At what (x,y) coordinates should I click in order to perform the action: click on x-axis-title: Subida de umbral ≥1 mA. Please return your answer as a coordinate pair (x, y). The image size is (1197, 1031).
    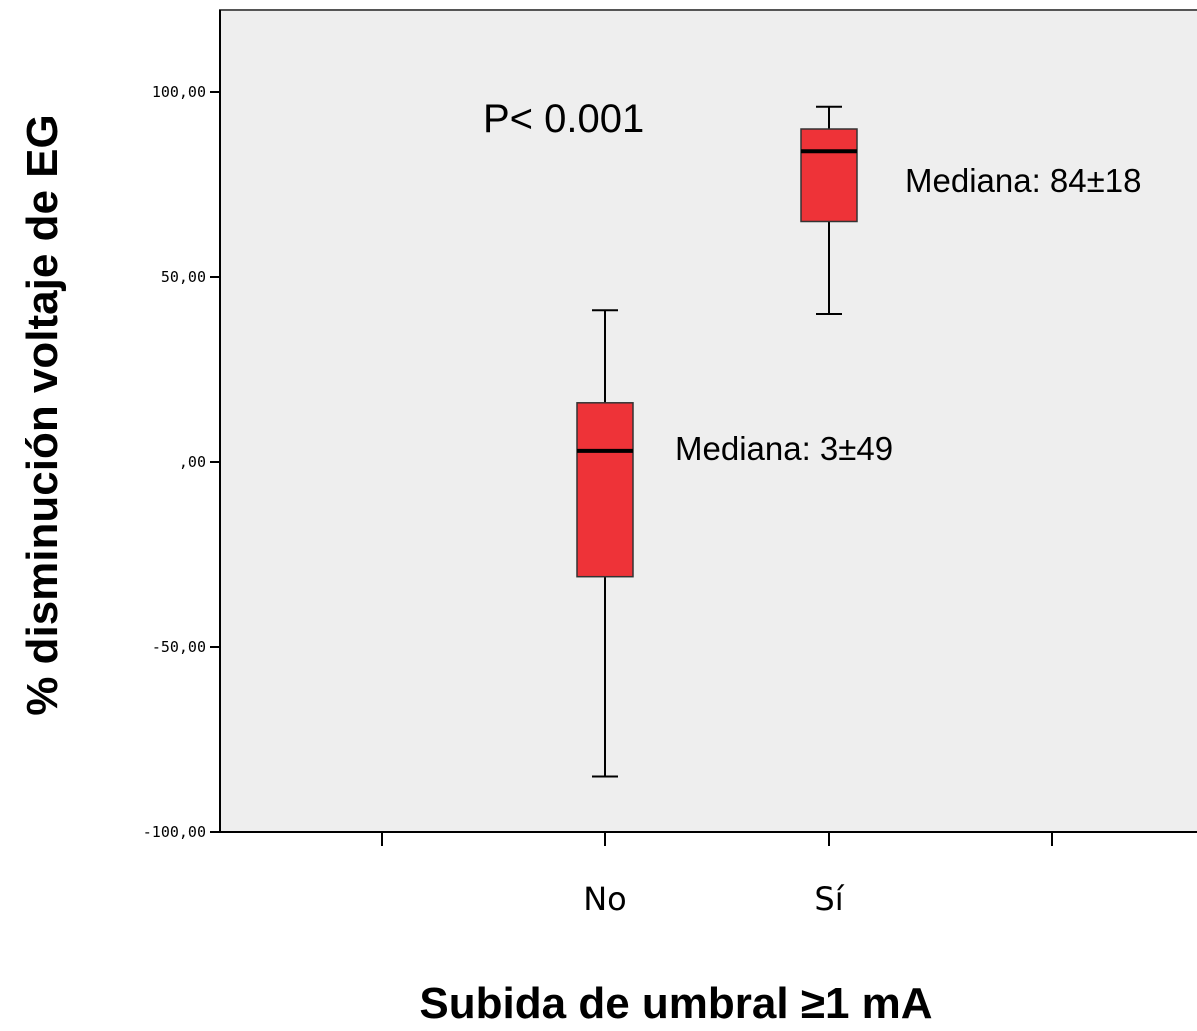
    Looking at the image, I should click on (675, 1003).